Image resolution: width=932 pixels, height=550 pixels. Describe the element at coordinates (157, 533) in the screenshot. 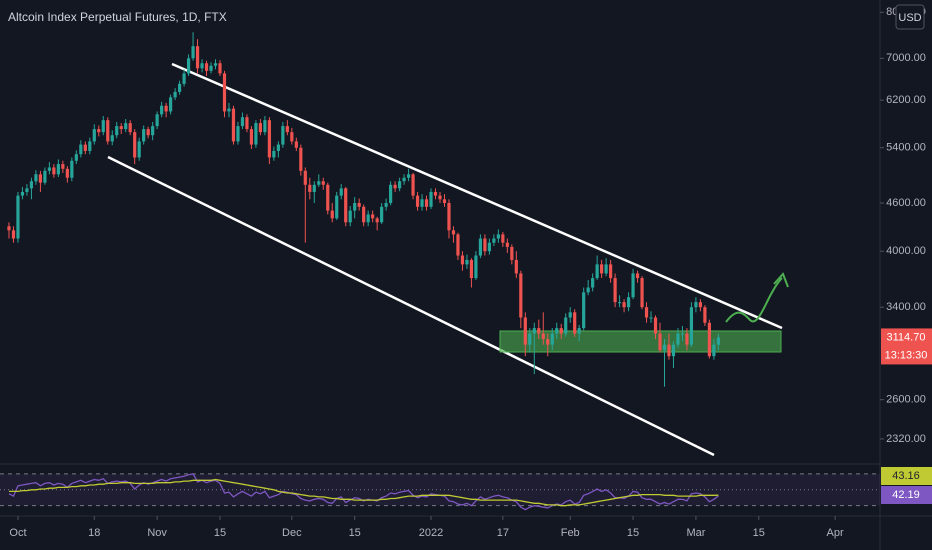

I see `x-tick-label: Nov` at that location.